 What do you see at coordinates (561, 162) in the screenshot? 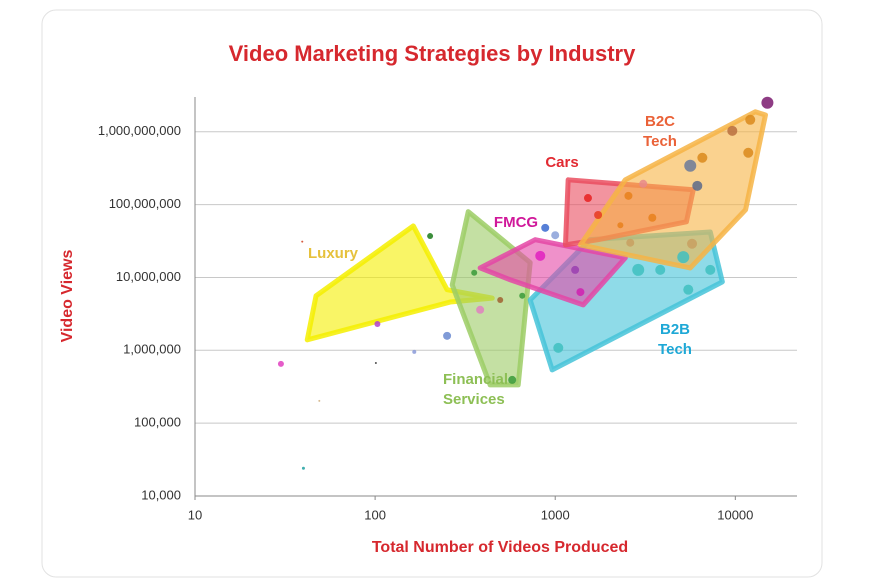
I see `region-label: Cars` at bounding box center [561, 162].